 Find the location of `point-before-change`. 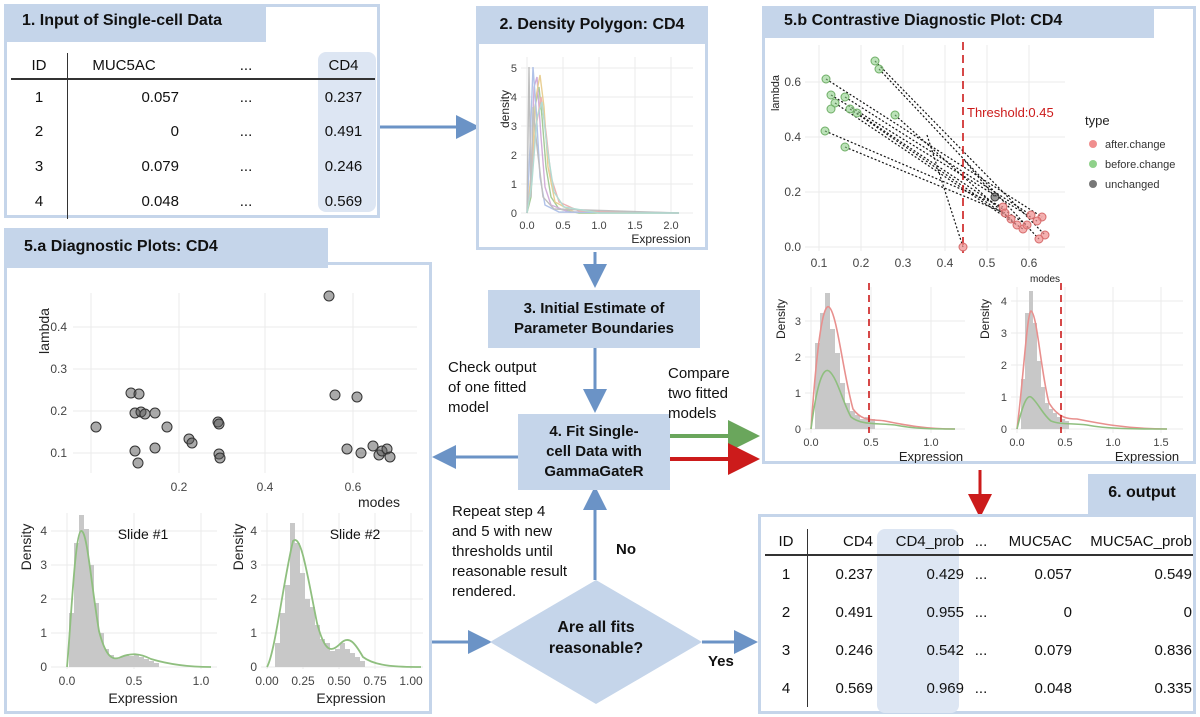

point-before-change is located at coordinates (831, 109).